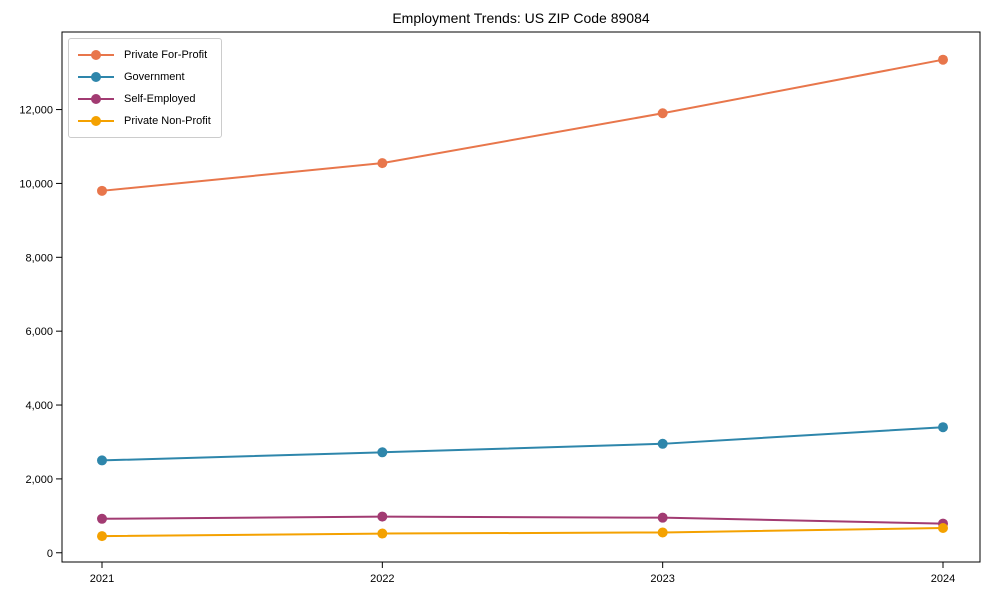  What do you see at coordinates (160, 99) in the screenshot?
I see `legend-item-label: Self-Employed` at bounding box center [160, 99].